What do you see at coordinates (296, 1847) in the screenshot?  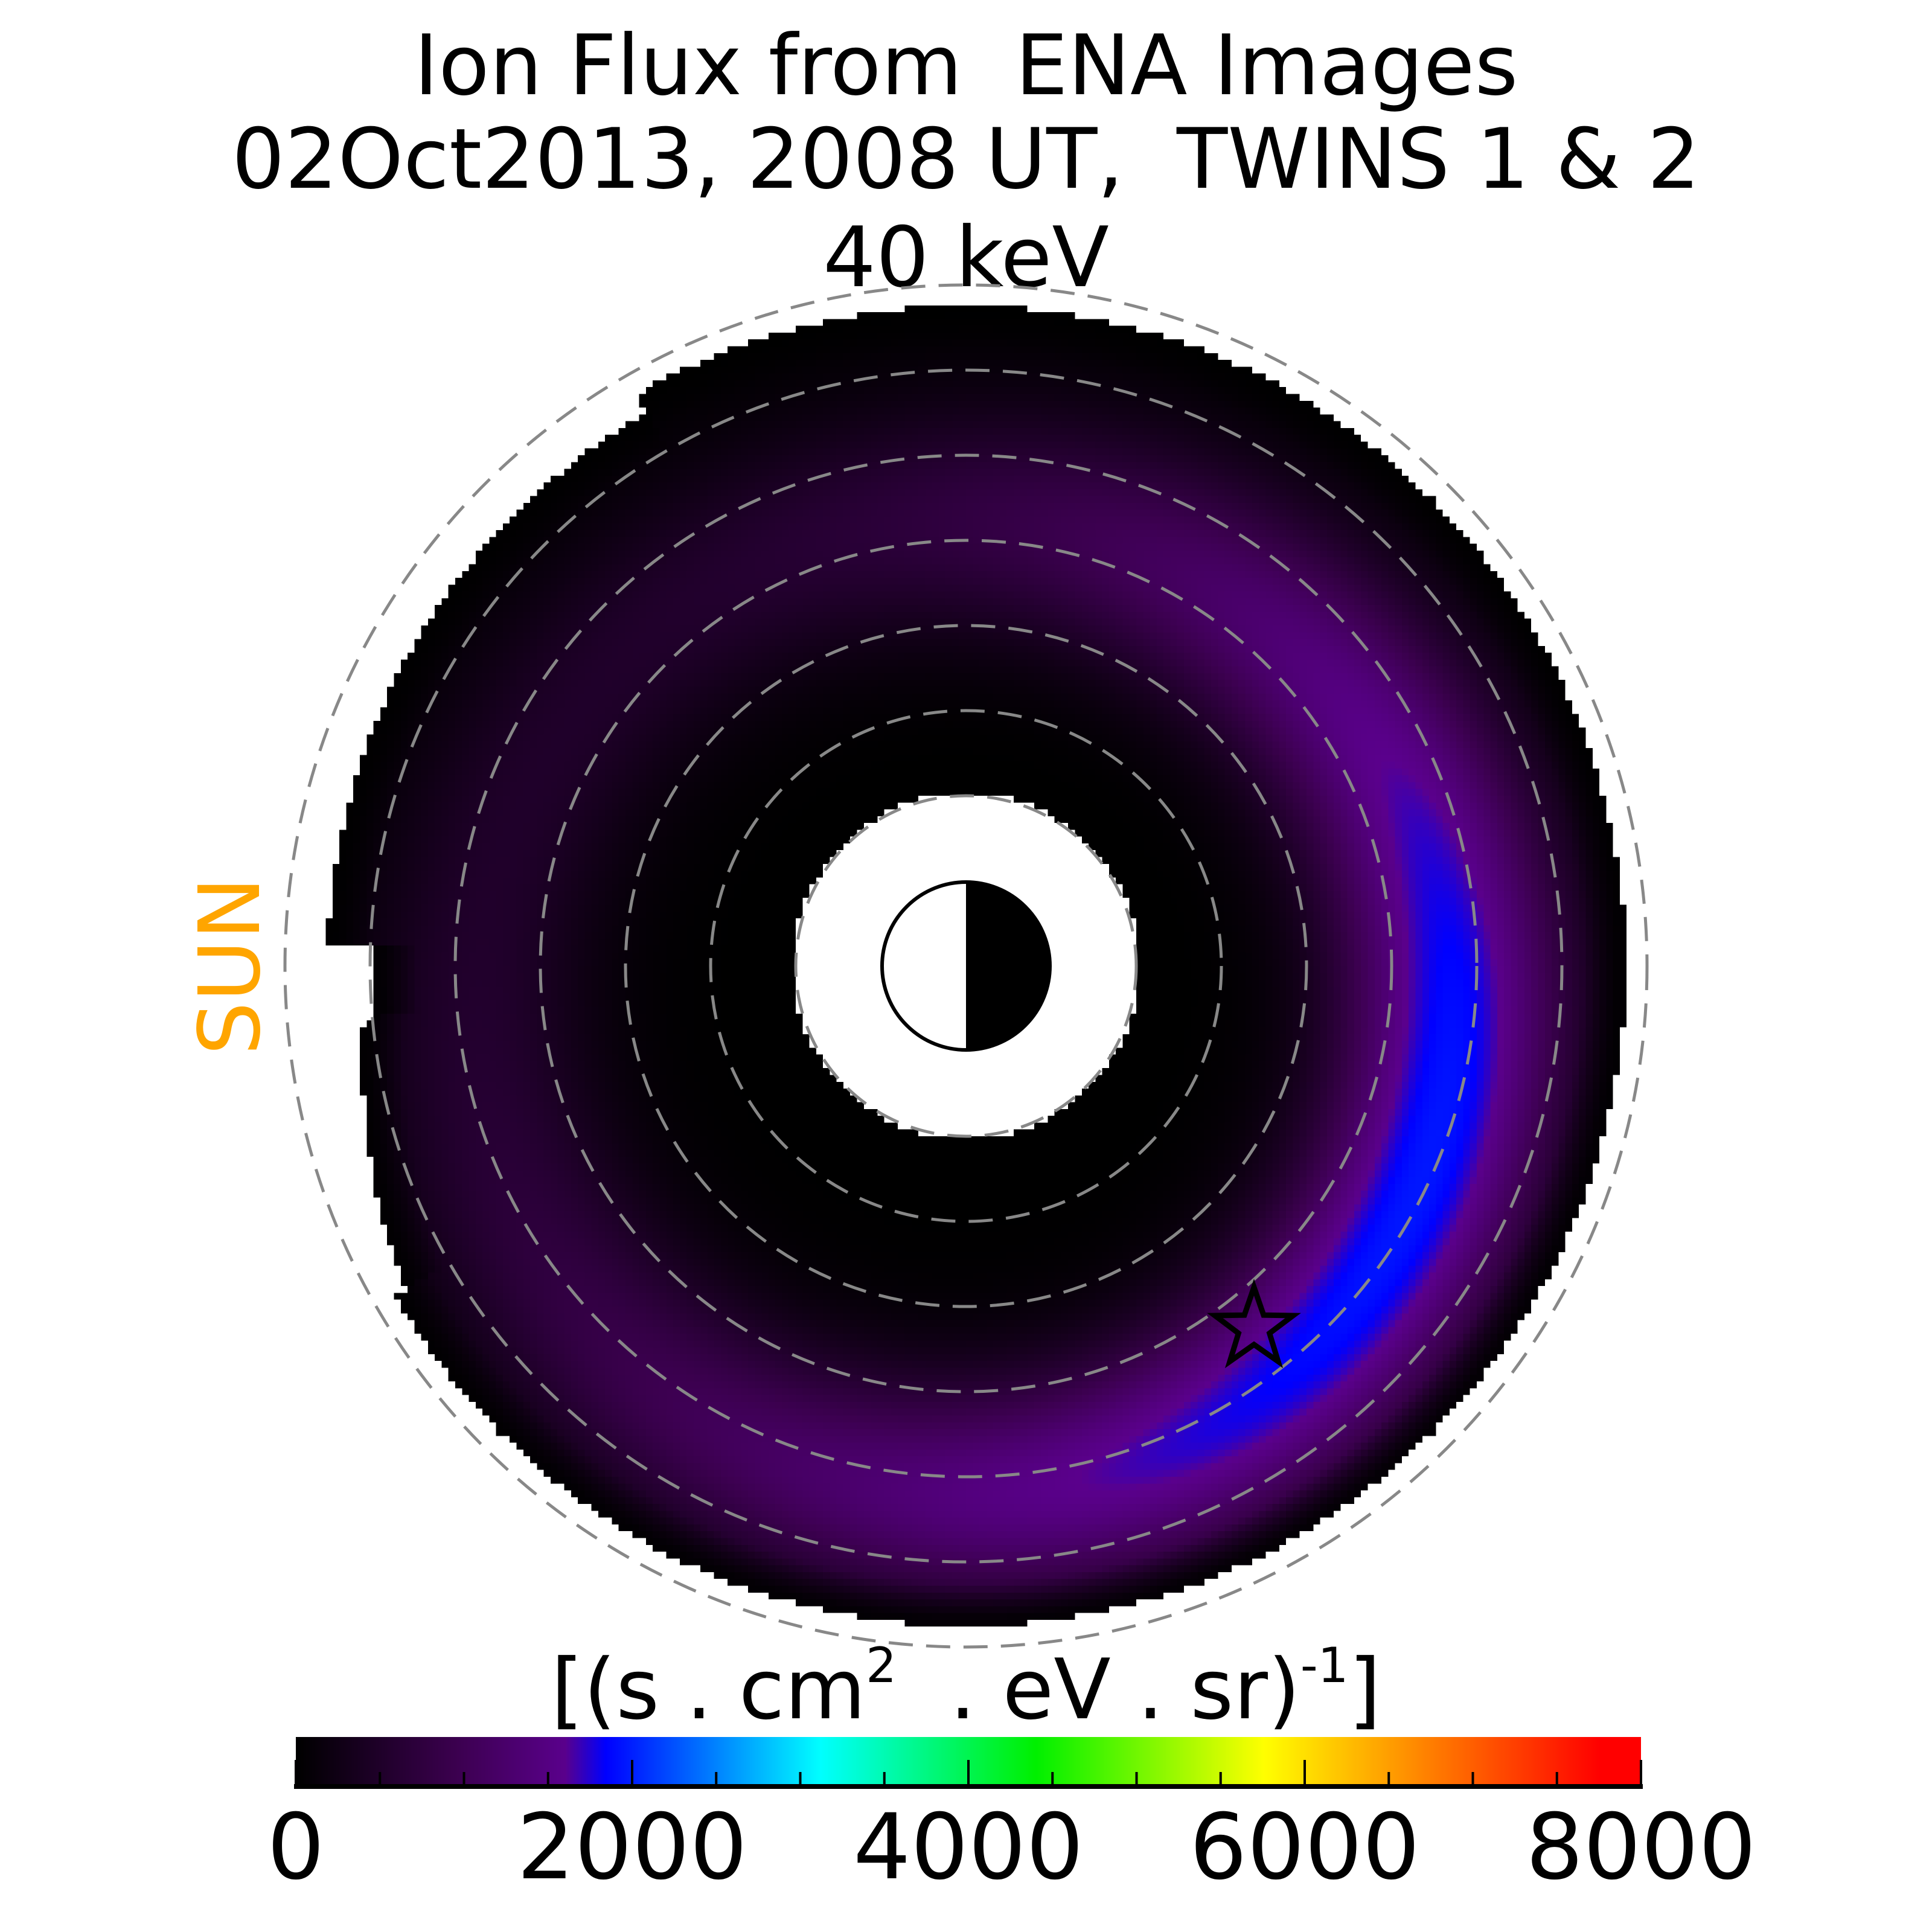 I see `colorbar-tick-label: 0` at bounding box center [296, 1847].